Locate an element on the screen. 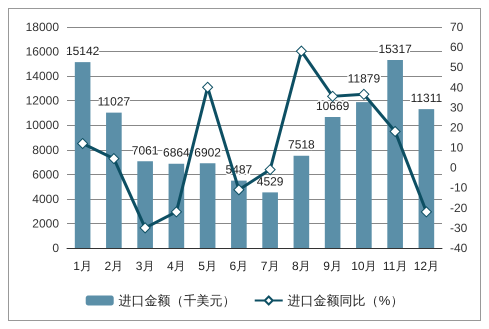 The width and height of the screenshot is (489, 329). x-tick-label: 10月 is located at coordinates (364, 266).